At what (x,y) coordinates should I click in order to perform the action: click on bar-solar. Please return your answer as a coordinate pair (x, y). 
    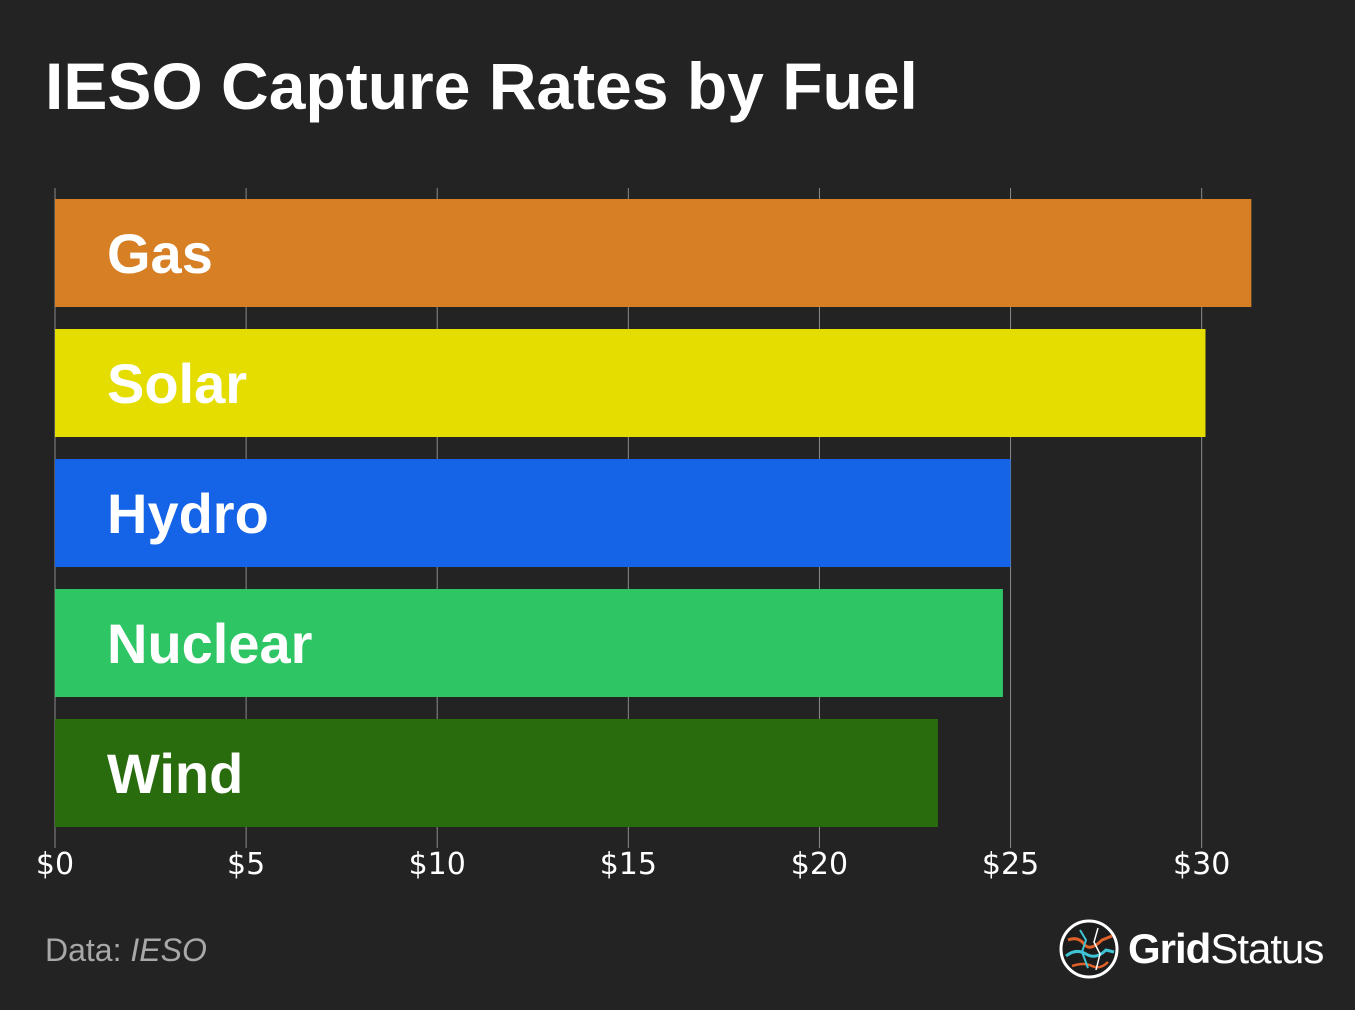
    Looking at the image, I should click on (630, 383).